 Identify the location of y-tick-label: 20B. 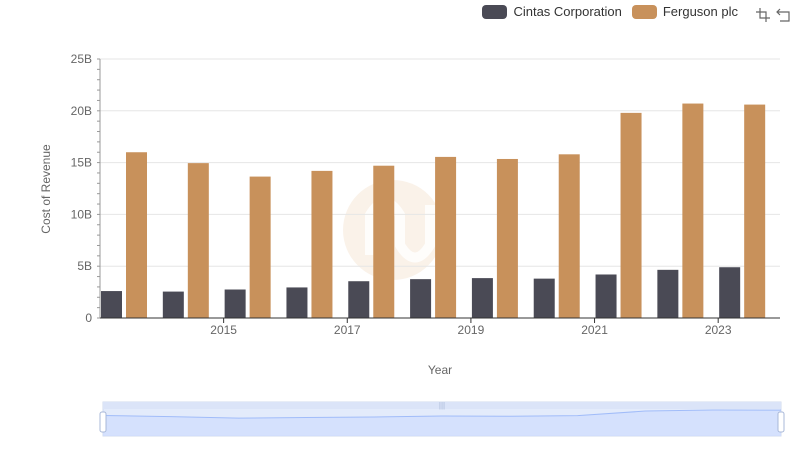
(81, 111).